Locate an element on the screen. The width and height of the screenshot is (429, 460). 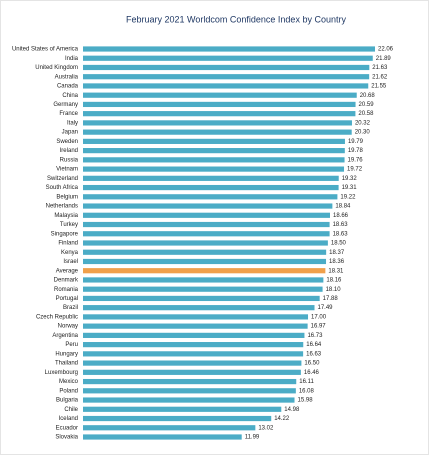
value-label: 16.97 is located at coordinates (319, 327).